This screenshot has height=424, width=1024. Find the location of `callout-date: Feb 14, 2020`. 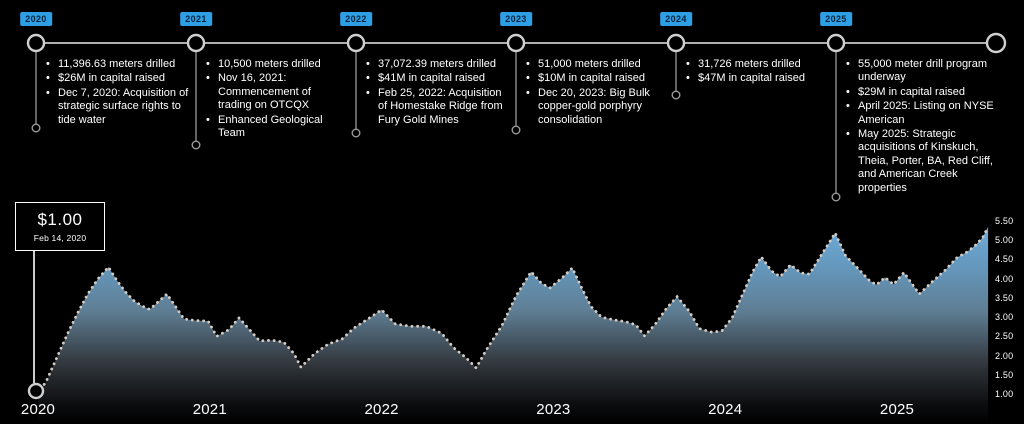

callout-date: Feb 14, 2020 is located at coordinates (60, 238).